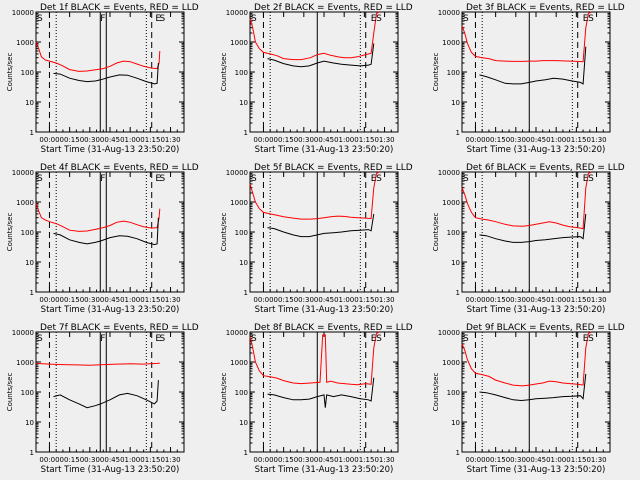 The height and width of the screenshot is (480, 640). I want to click on panel-title: Det 5f BLACK = Events, RED = LLD, so click(333, 168).